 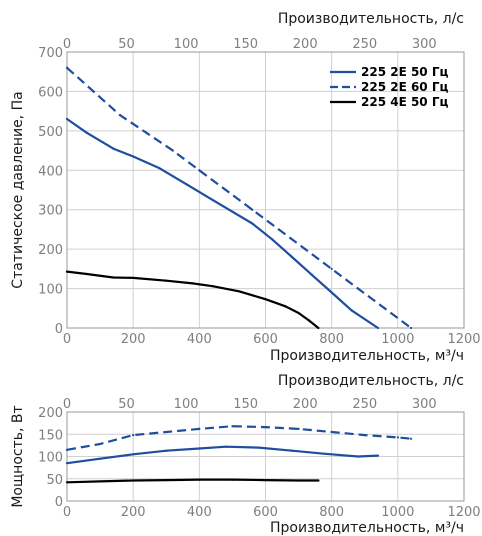 What do you see at coordinates (50, 250) in the screenshot?
I see `y-tick-label: 200` at bounding box center [50, 250].